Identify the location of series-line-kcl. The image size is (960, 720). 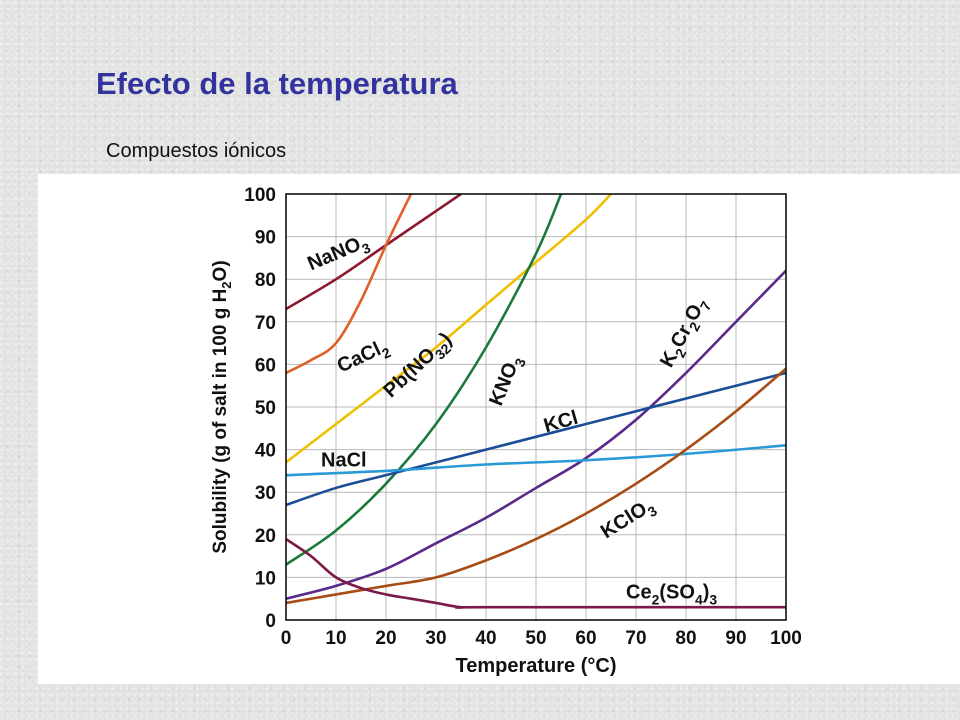
(536, 439).